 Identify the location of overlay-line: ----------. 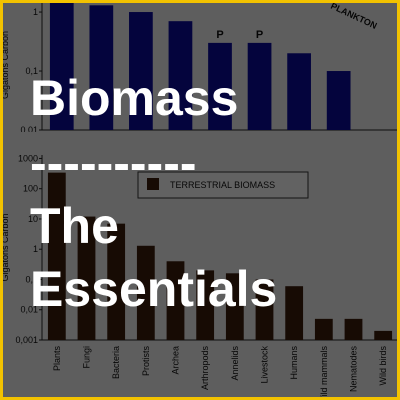
(113, 163).